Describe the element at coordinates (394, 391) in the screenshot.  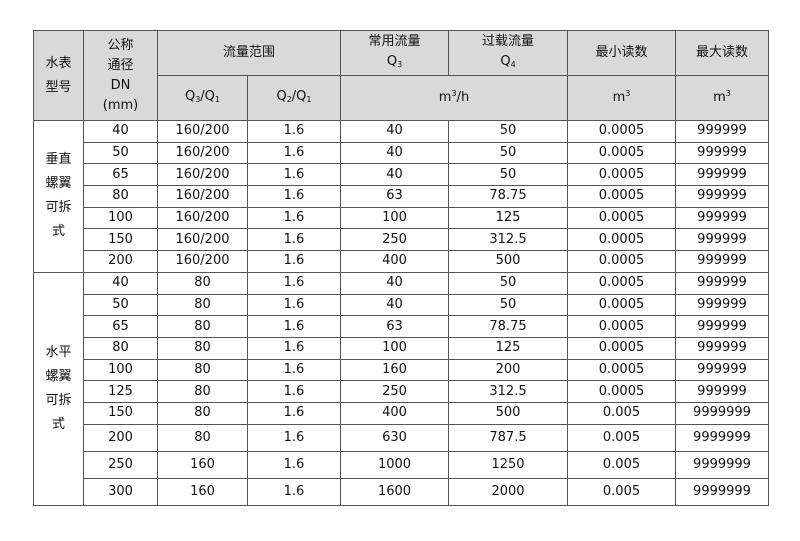
I see `q3-cell: 250` at that location.